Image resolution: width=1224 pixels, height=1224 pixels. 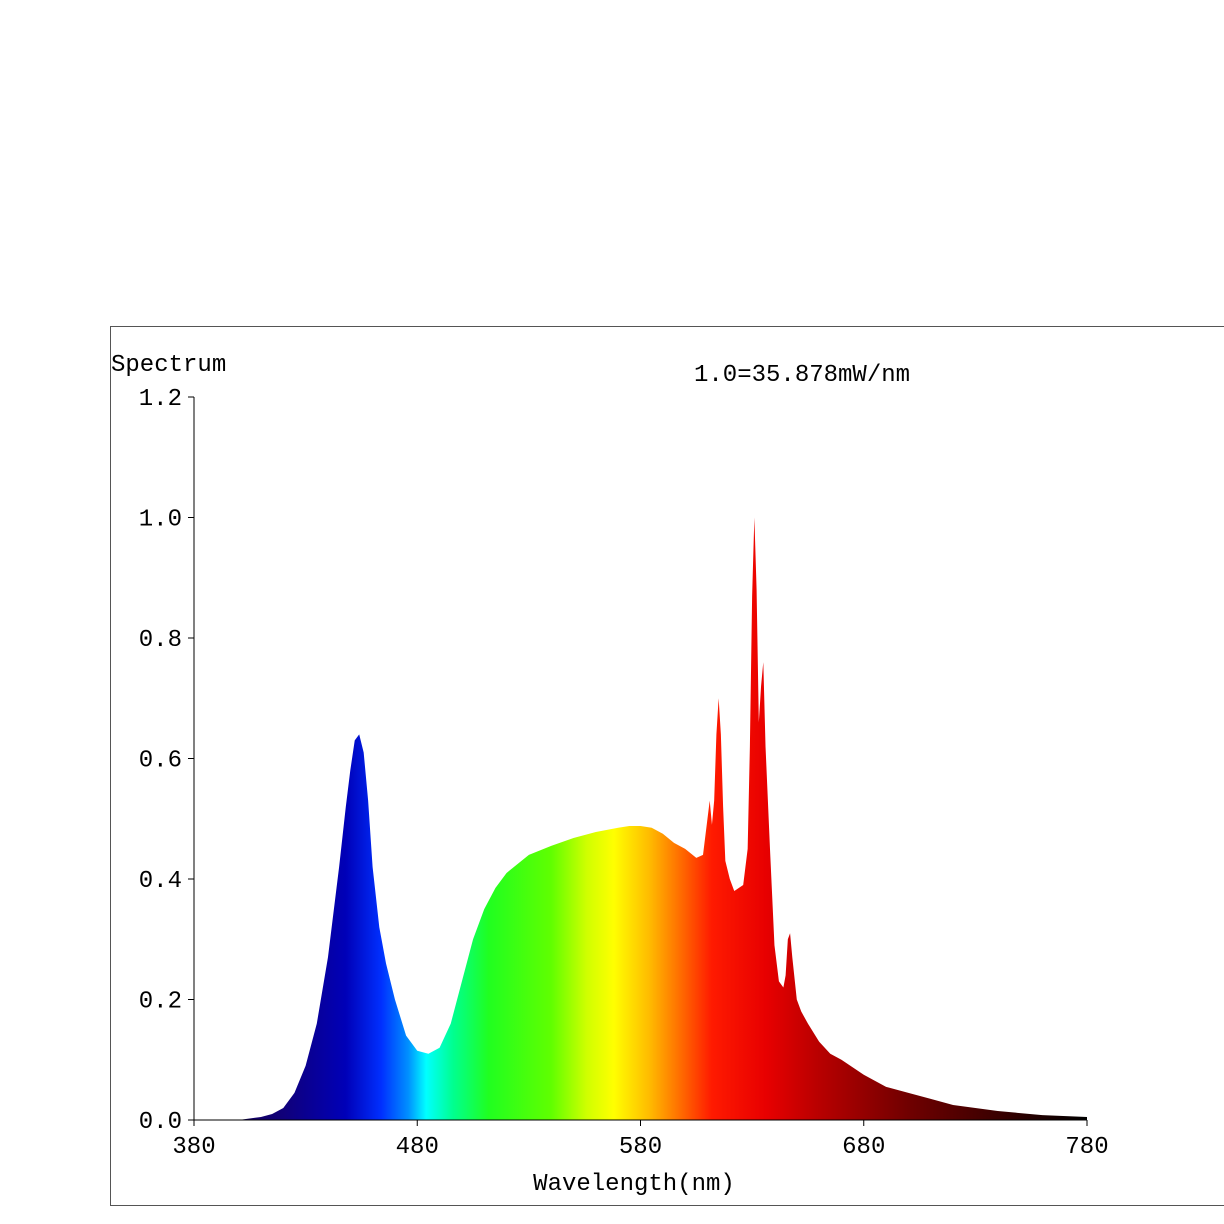 I want to click on x-ticks: 380 480 580 680 780, so click(x=640, y=1140).